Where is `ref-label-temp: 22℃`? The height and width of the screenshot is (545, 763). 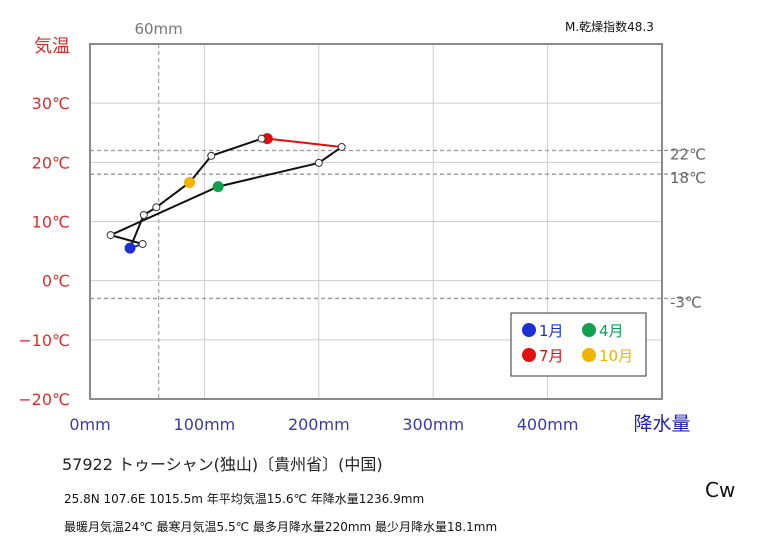 ref-label-temp: 22℃ is located at coordinates (688, 155).